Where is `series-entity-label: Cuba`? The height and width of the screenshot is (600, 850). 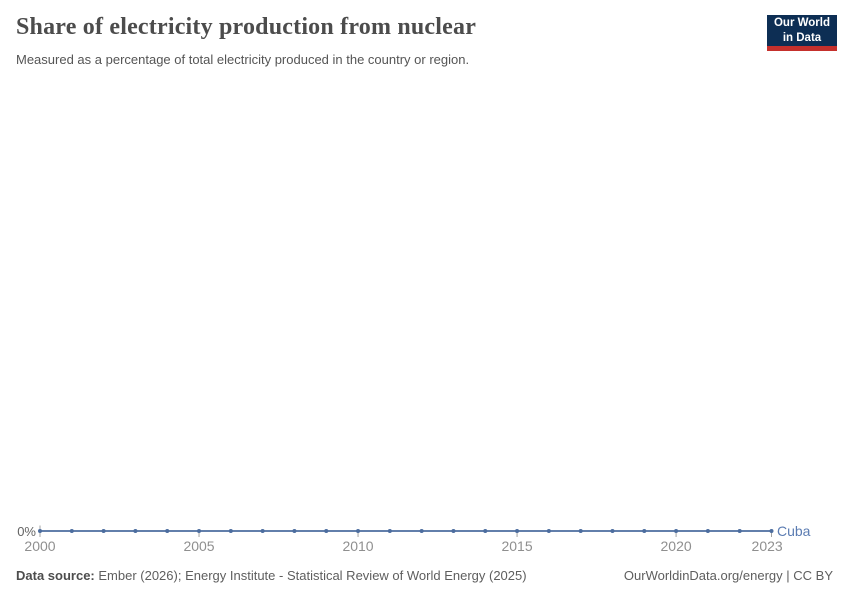
series-entity-label: Cuba is located at coordinates (794, 531).